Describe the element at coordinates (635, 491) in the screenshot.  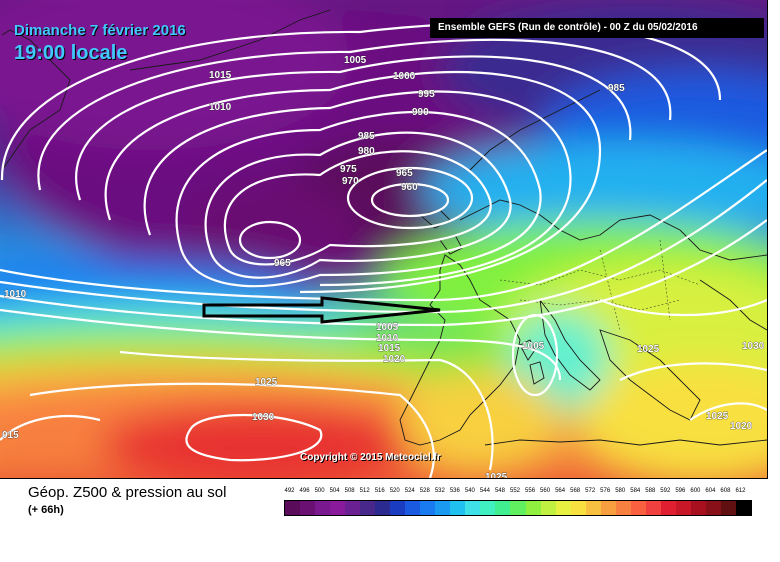
I see `scale-label: 584` at that location.